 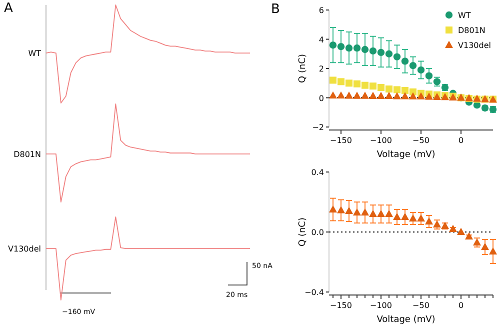 What do you see at coordinates (321, 69) in the screenshot?
I see `y-tick-label: 2` at bounding box center [321, 69].